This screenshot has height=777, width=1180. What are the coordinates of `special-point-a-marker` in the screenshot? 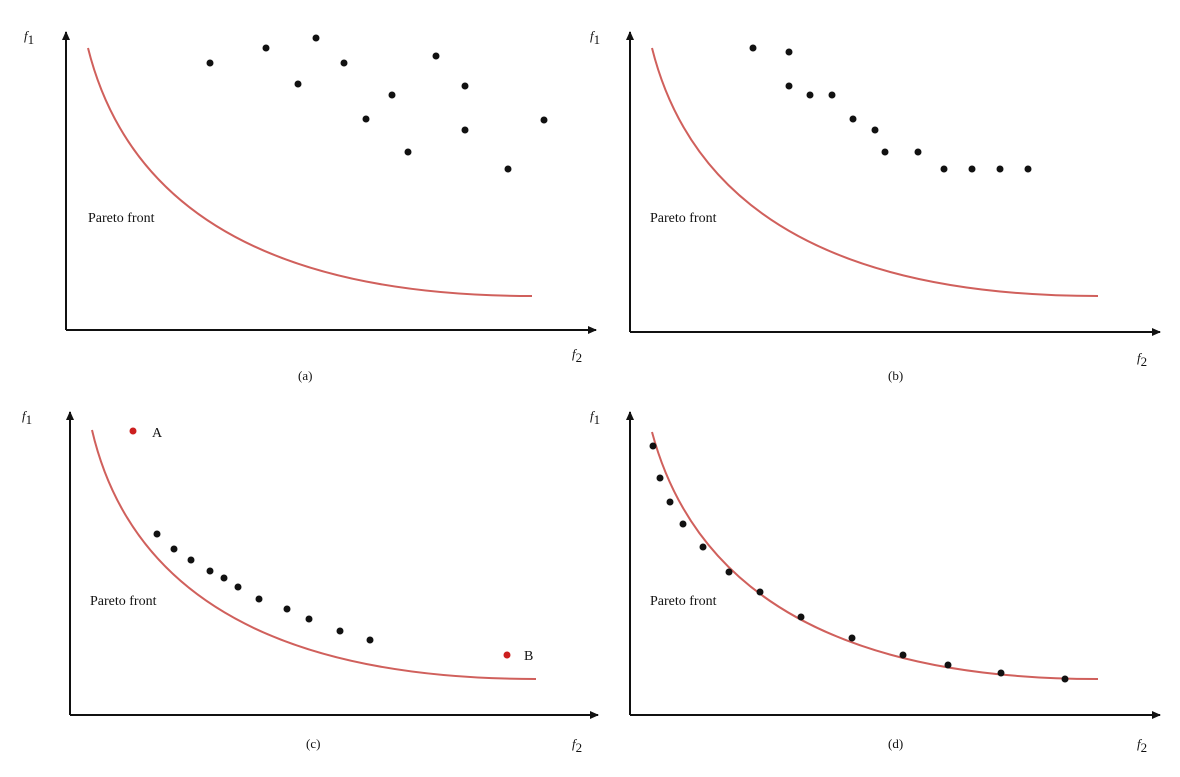 It's located at (133, 431).